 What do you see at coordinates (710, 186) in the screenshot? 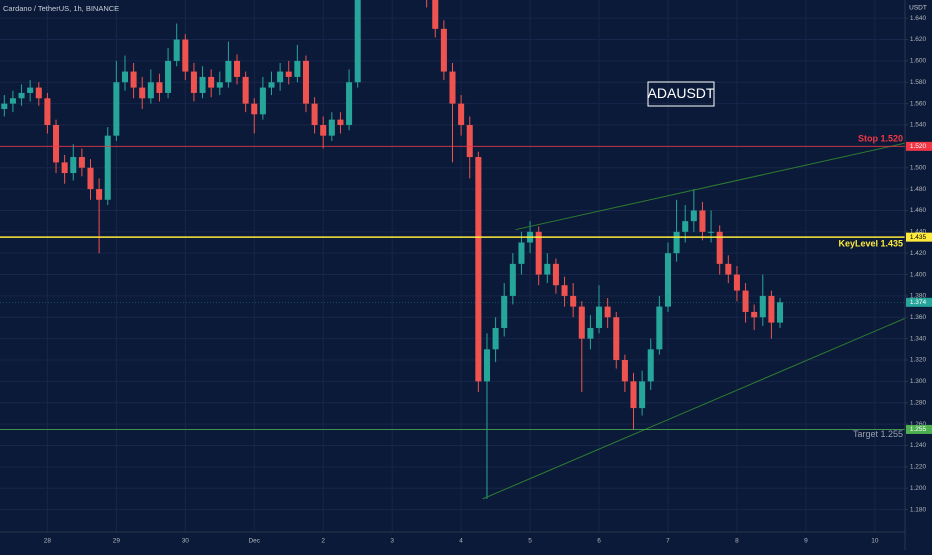
I see `trendline` at bounding box center [710, 186].